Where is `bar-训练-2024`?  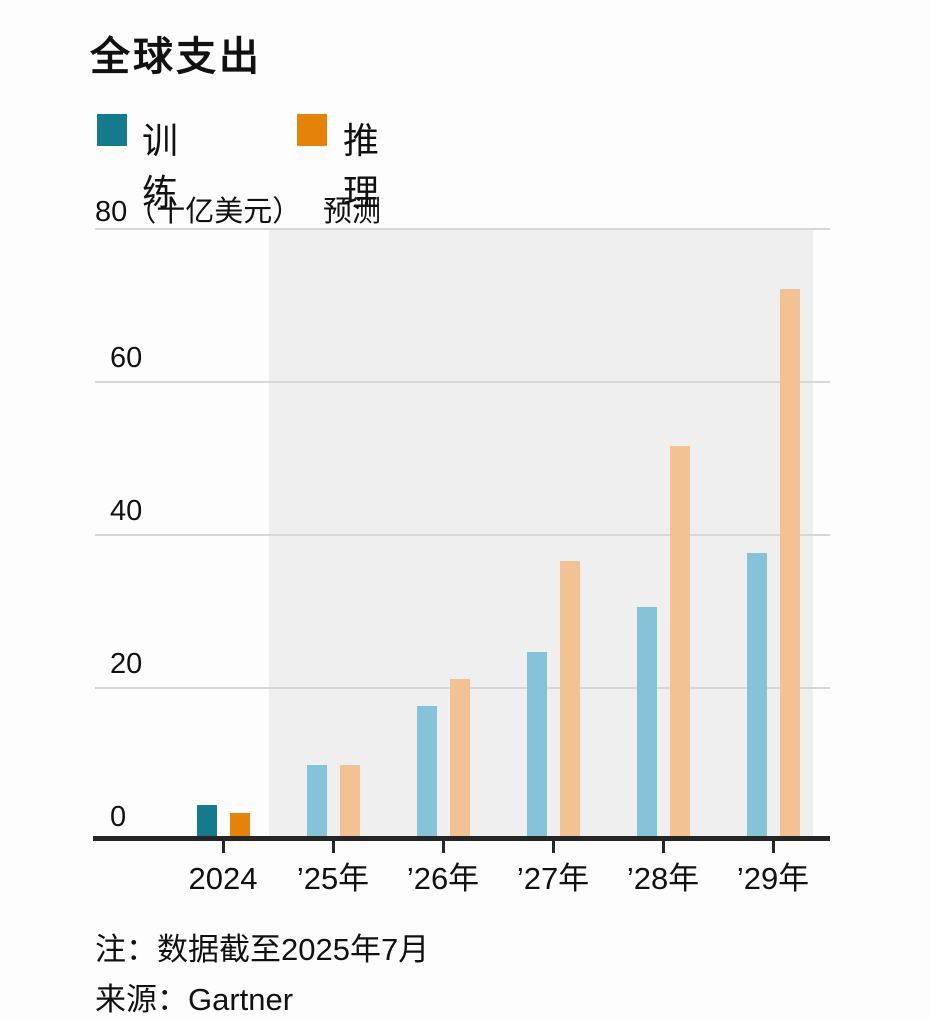
bar-训练-2024 is located at coordinates (207, 820).